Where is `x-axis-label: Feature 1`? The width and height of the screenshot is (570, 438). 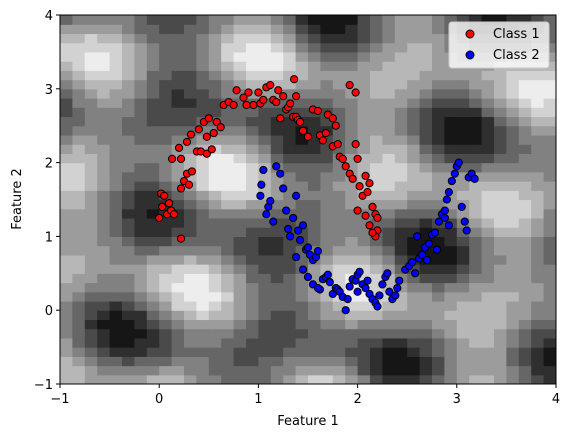 x-axis-label: Feature 1 is located at coordinates (308, 421).